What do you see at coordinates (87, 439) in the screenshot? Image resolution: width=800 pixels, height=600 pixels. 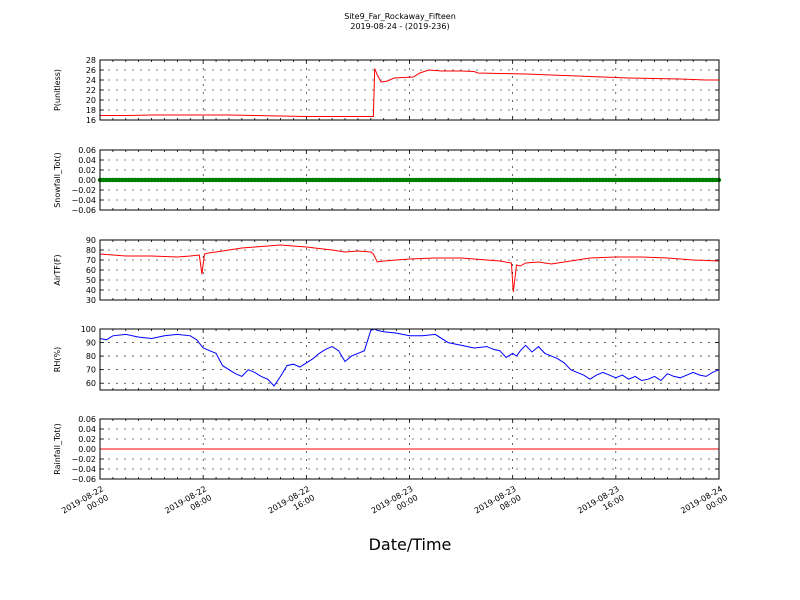 I see `y-tick-label: 0.02` at bounding box center [87, 439].